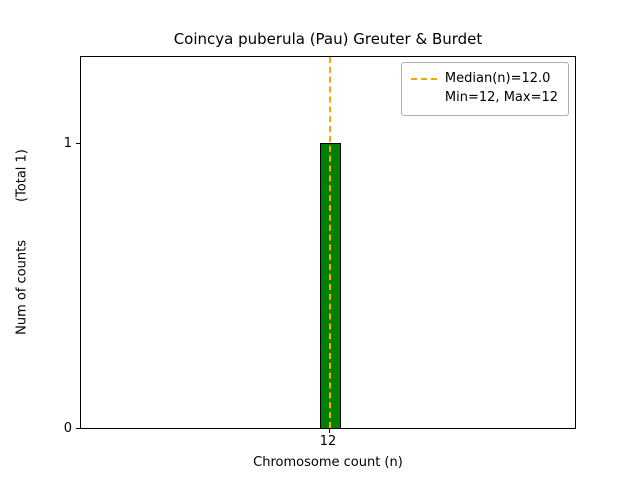 The width and height of the screenshot is (640, 480). Describe the element at coordinates (22, 176) in the screenshot. I see `y-axis-label-total: (Total 1)` at that location.